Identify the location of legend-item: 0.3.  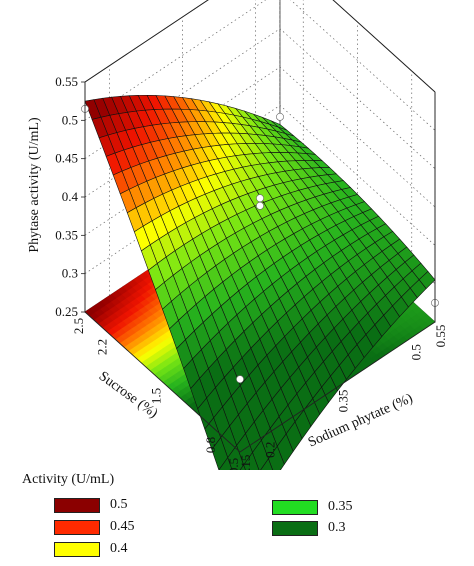
(309, 528).